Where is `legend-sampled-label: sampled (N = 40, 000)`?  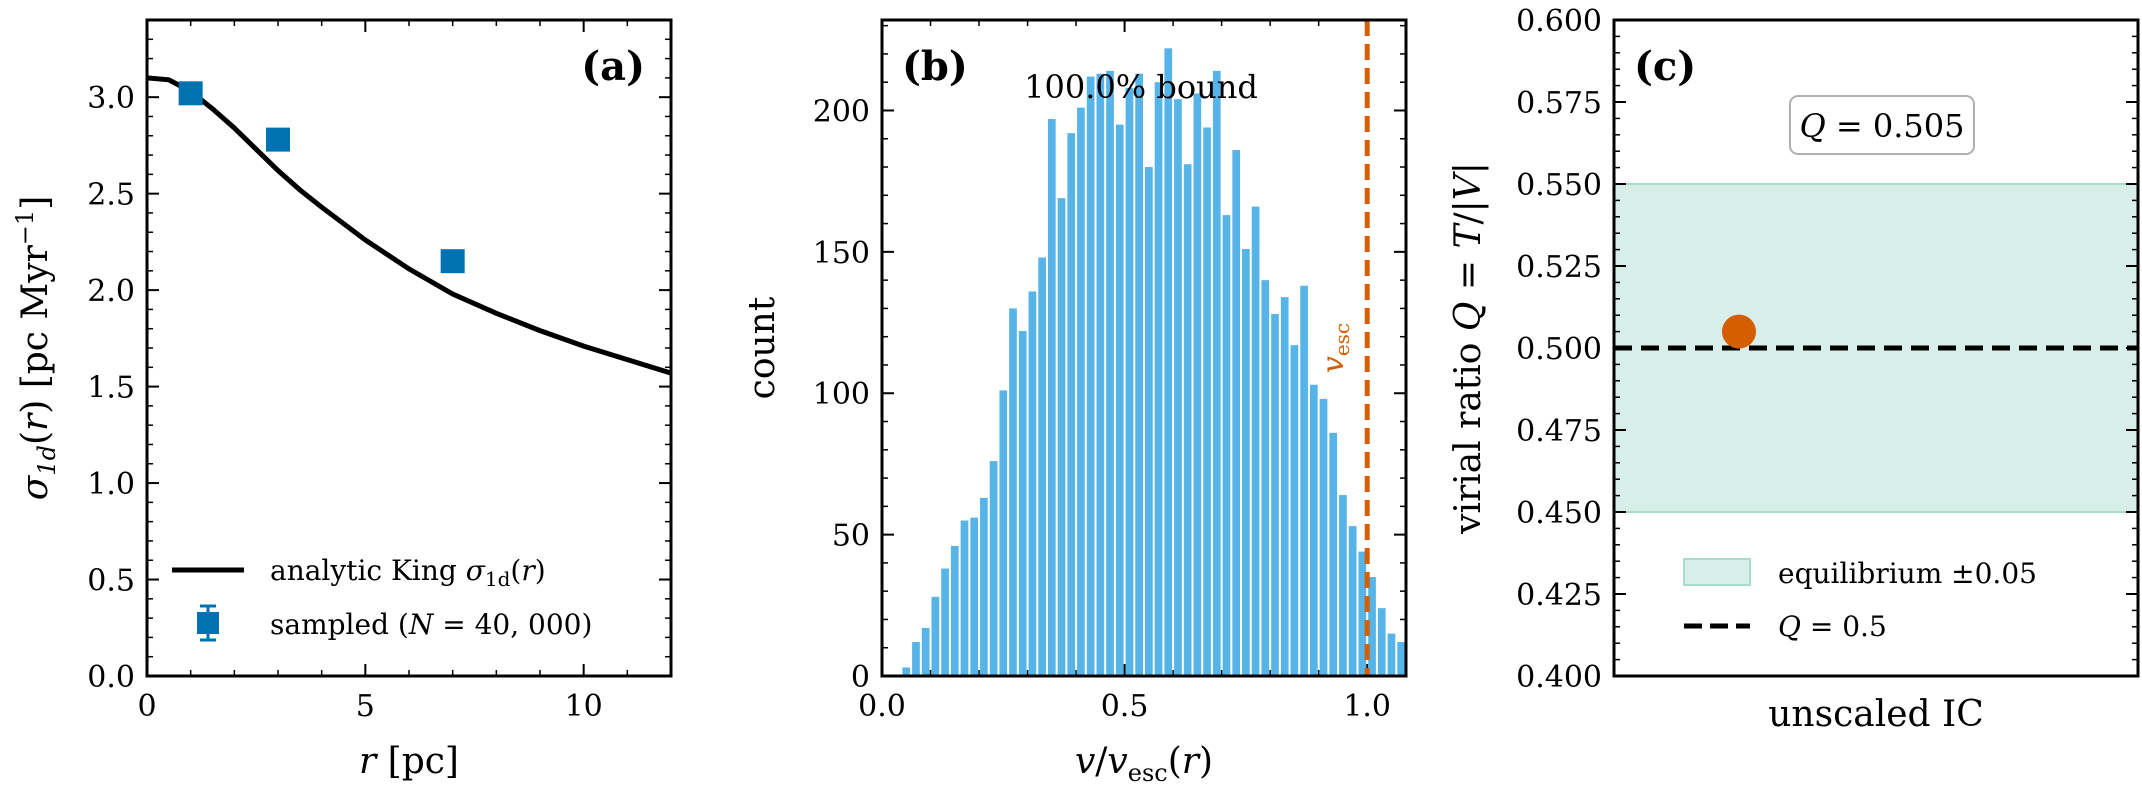 legend-sampled-label: sampled (N = 40, 000) is located at coordinates (431, 624).